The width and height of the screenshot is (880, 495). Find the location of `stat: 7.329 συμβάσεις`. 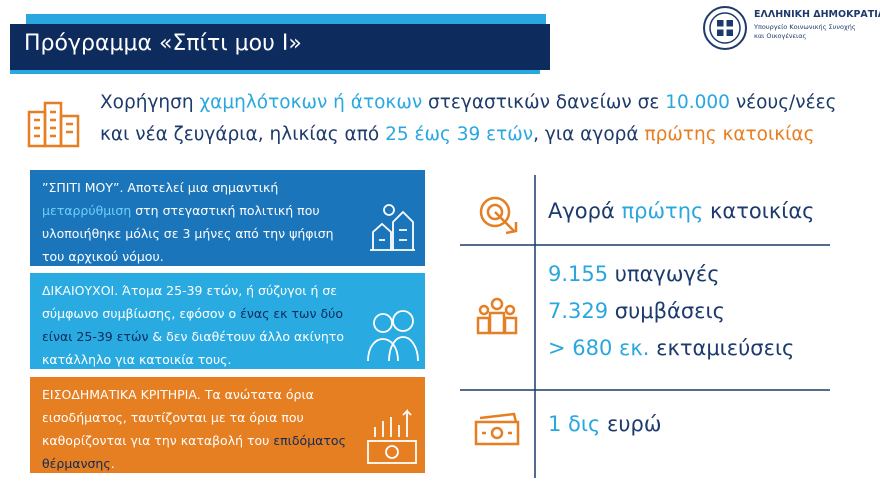

stat: 7.329 συμβάσεις is located at coordinates (636, 311).